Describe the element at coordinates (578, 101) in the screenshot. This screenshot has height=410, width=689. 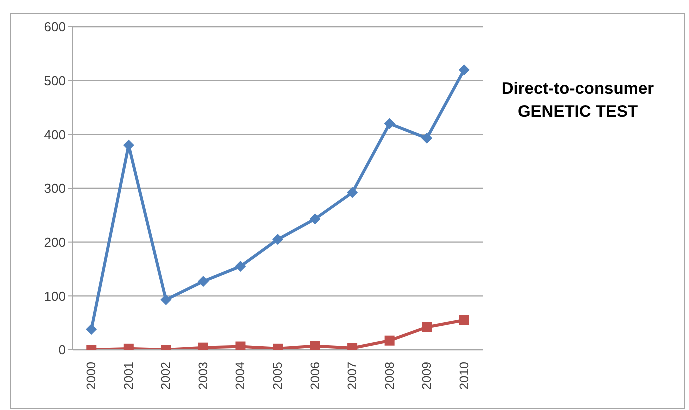
I see `text: Direct-to-consumer GENETIC TEST` at that location.